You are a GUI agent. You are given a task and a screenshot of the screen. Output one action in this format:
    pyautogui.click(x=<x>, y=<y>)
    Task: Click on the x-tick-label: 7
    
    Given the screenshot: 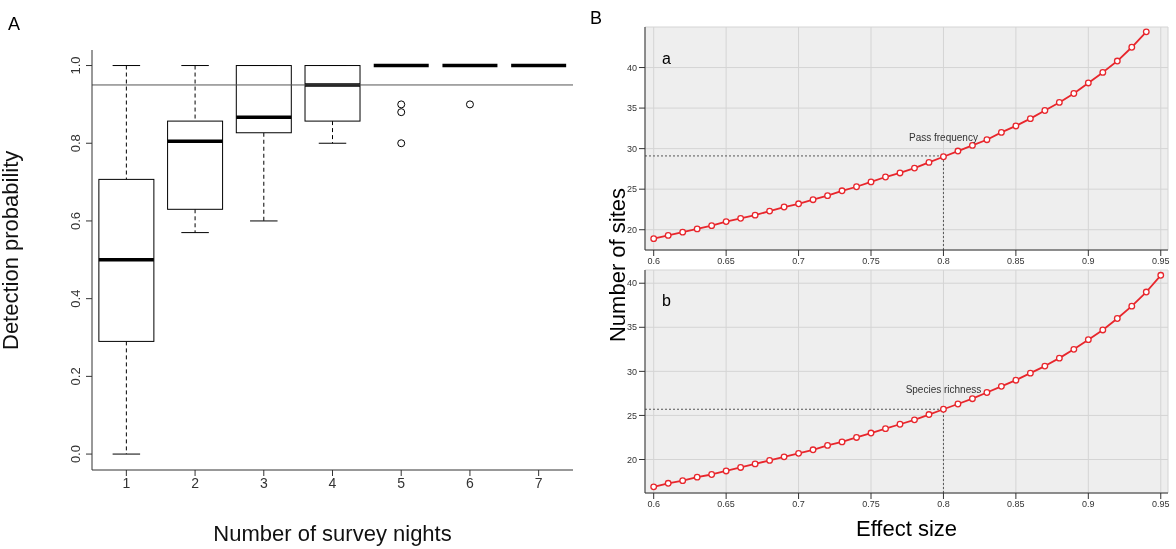 What is the action you would take?
    pyautogui.click(x=538, y=482)
    